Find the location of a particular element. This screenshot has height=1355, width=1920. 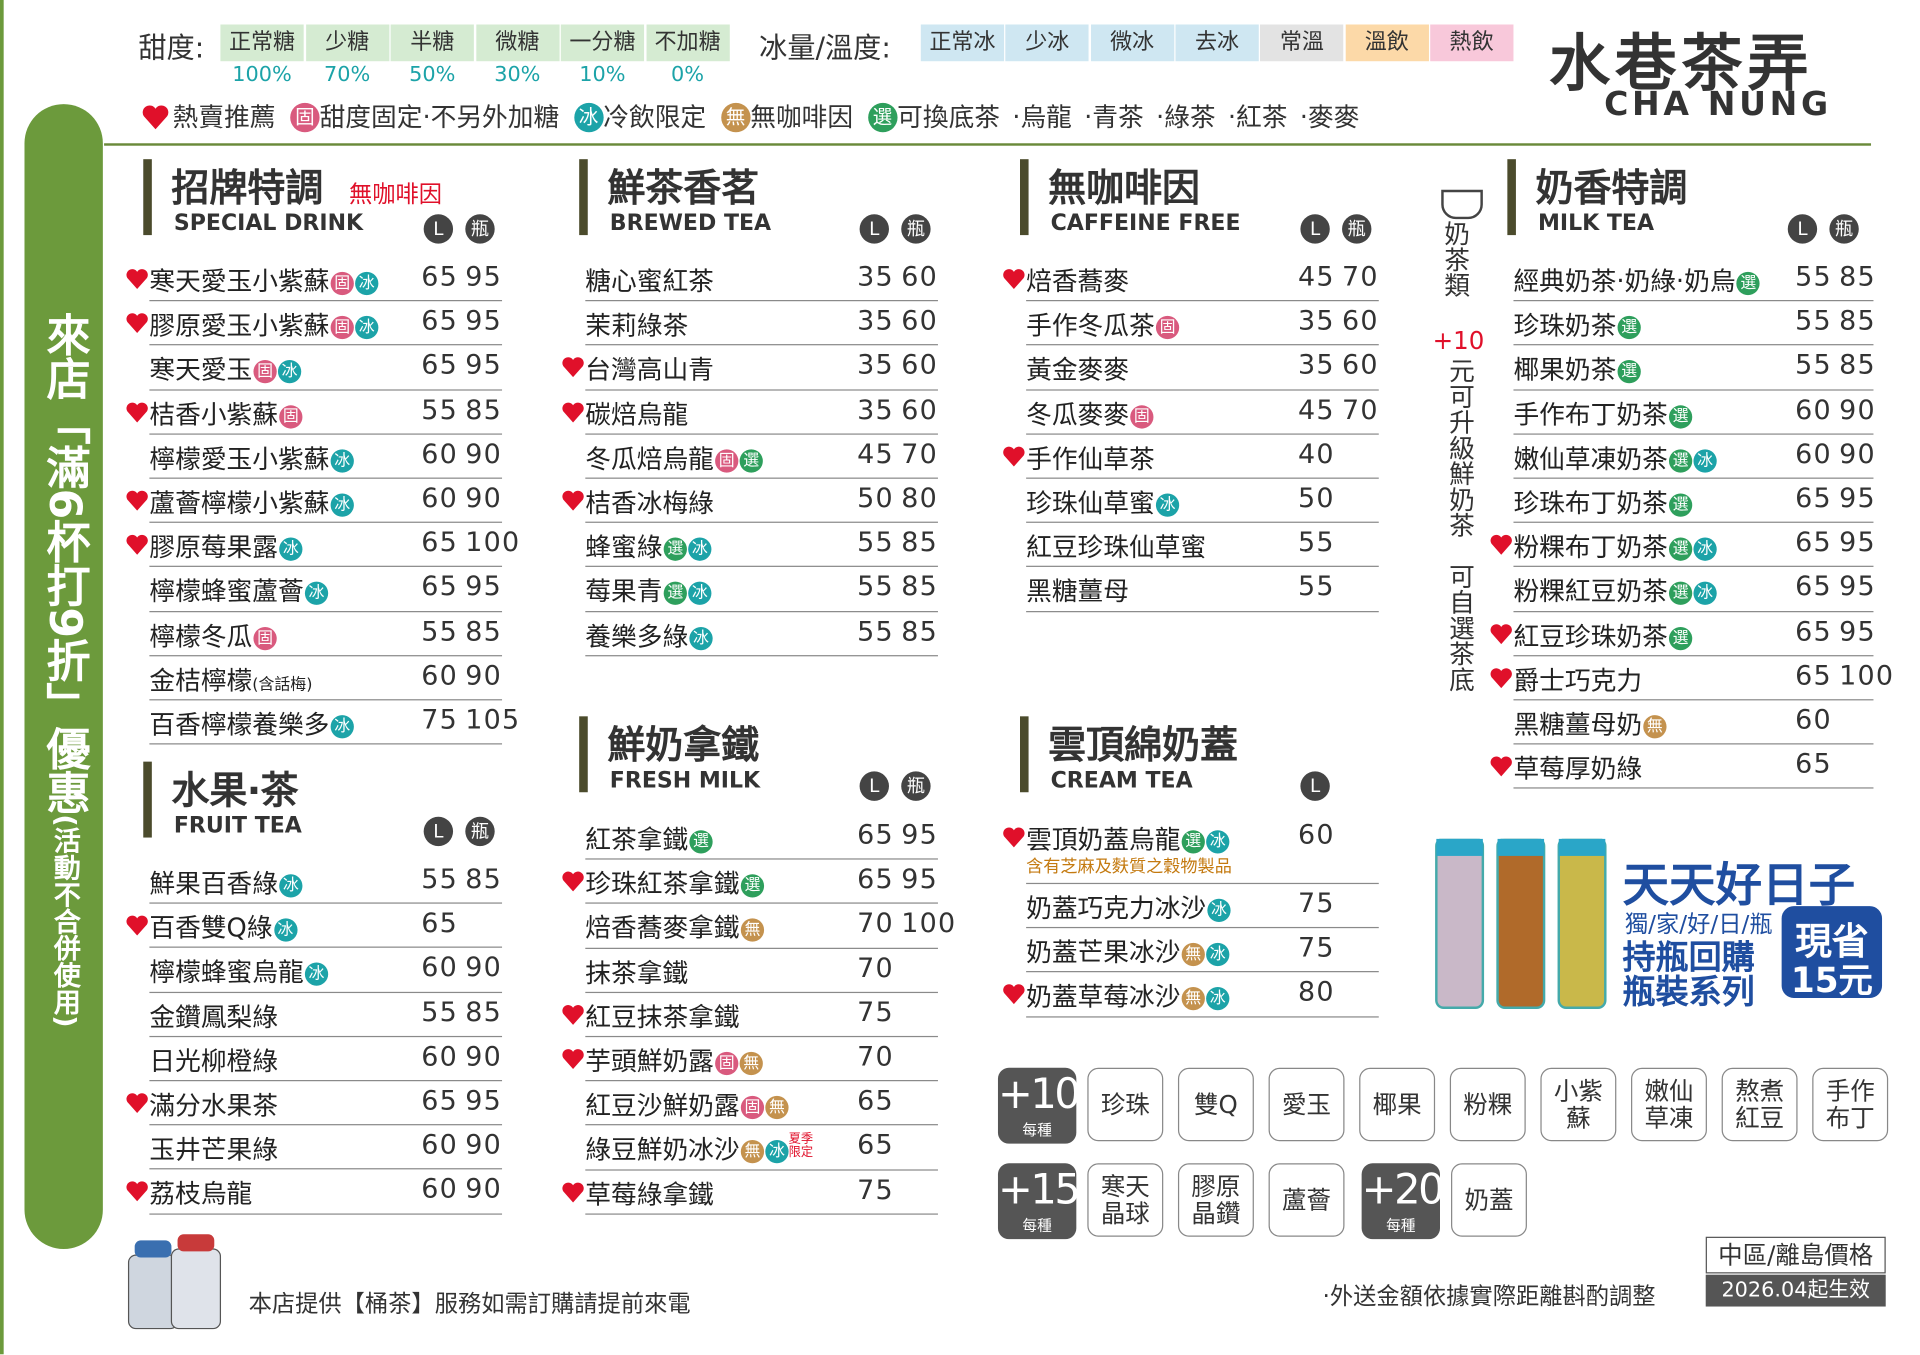

menu-row: 珍珠仙草蜜冰 50 is located at coordinates (1202, 501).